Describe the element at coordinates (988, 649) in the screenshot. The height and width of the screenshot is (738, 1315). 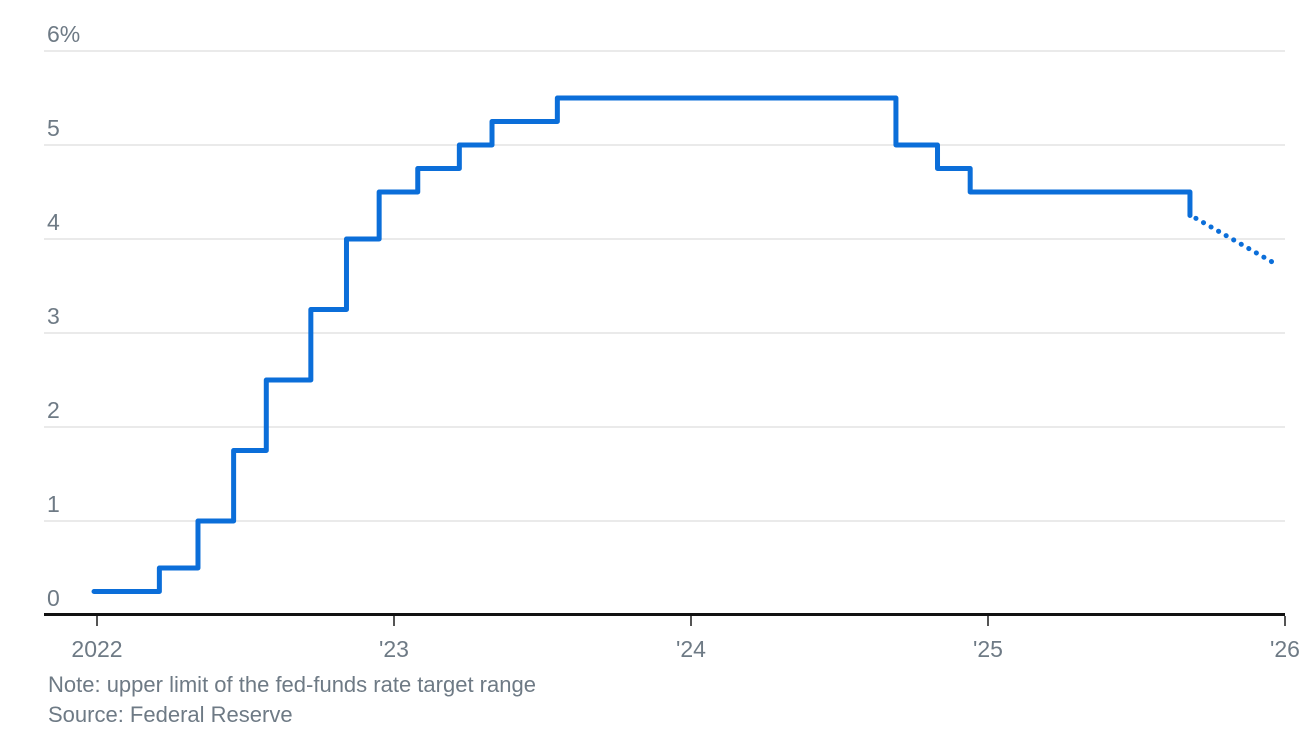
I see `x-axis-tick-label: '25` at that location.